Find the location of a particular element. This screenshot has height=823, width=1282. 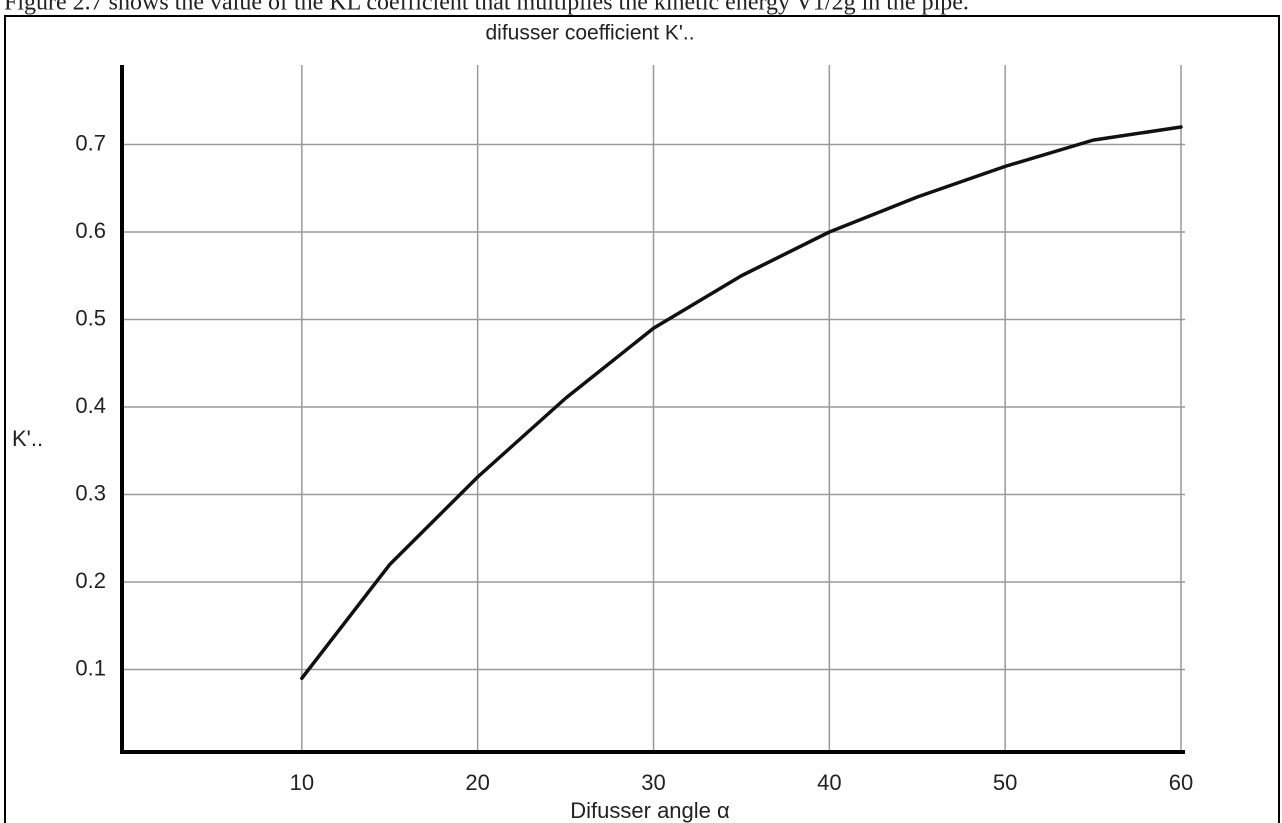

x-tick-label: 40 is located at coordinates (829, 782).